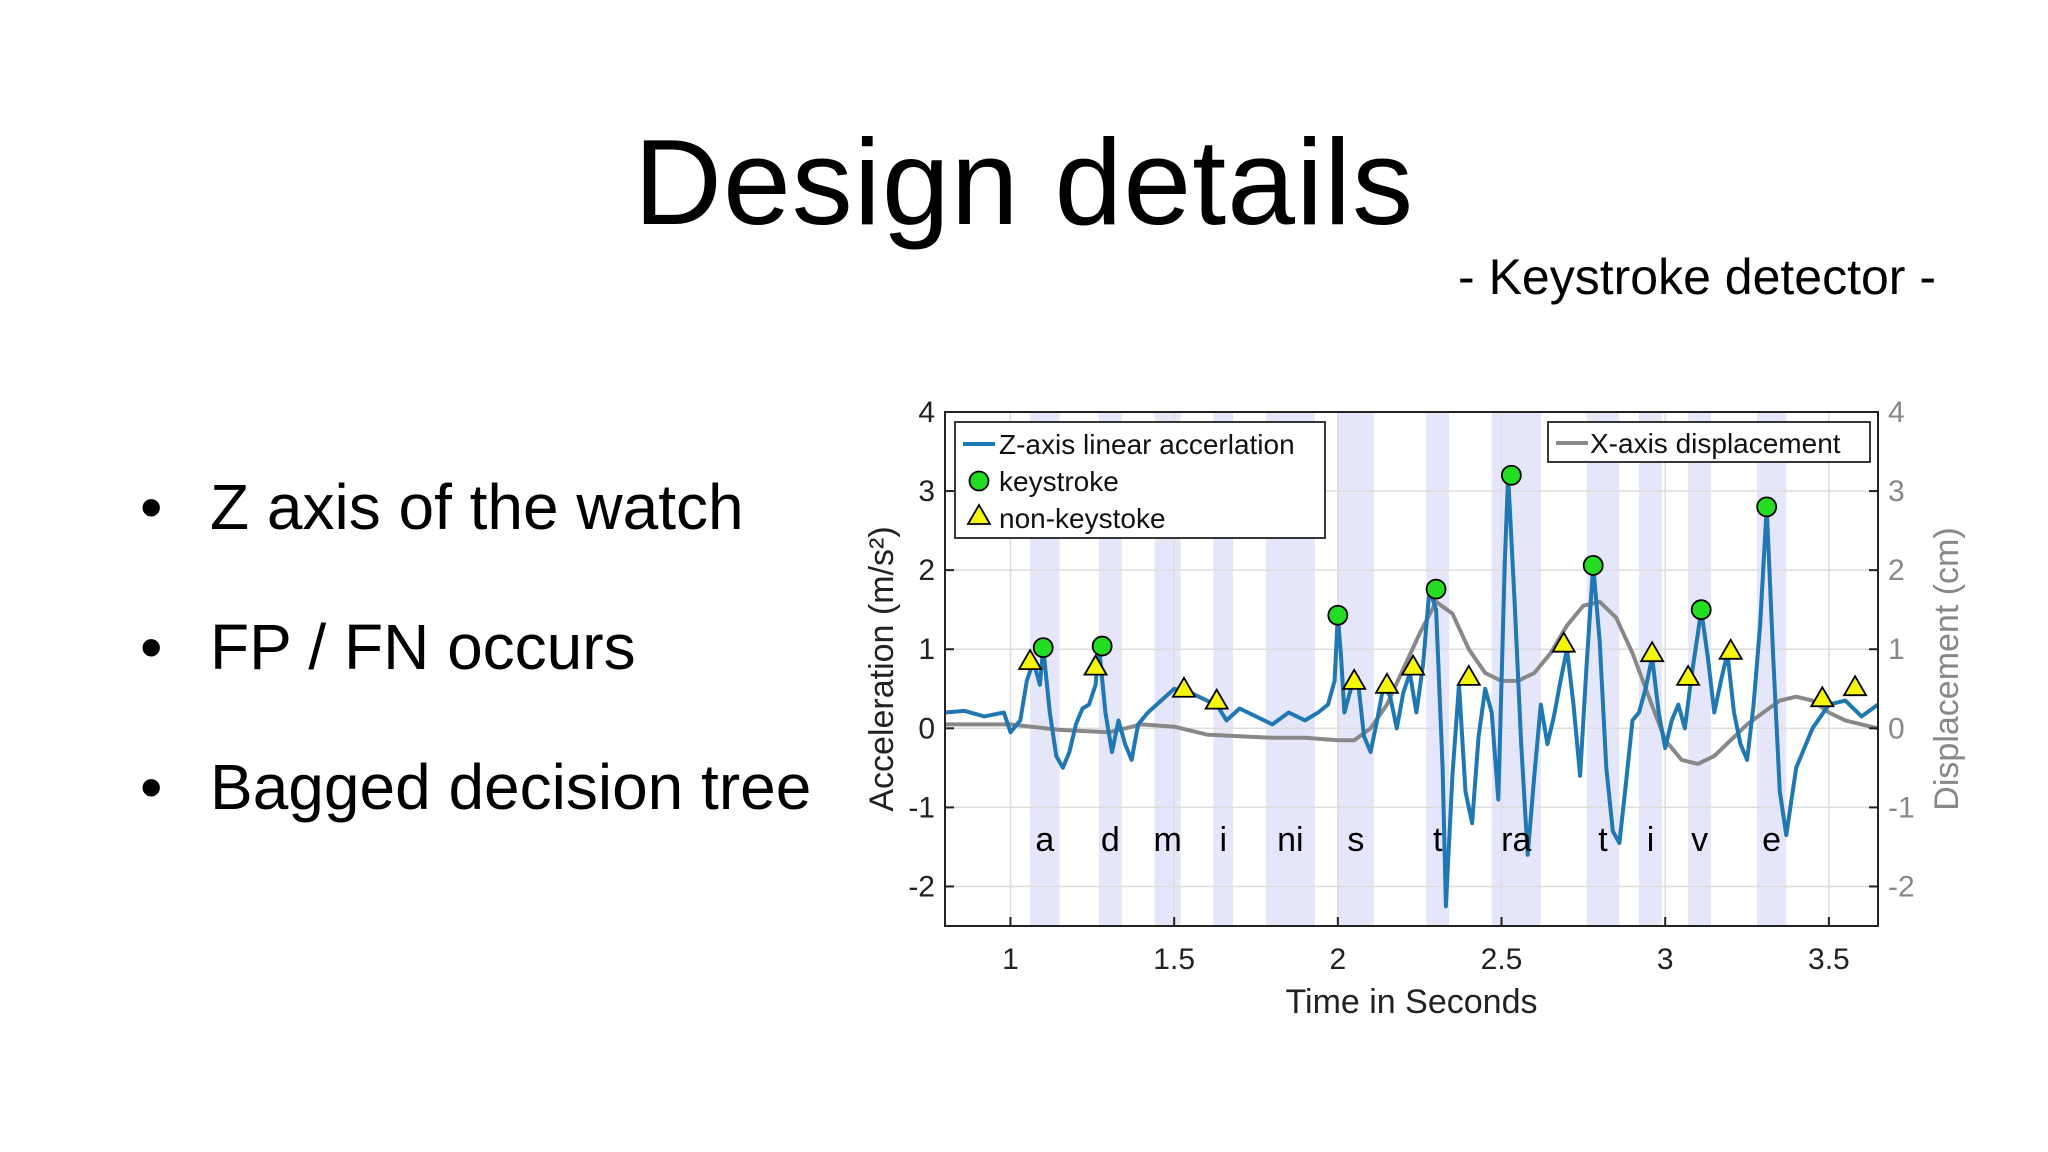  What do you see at coordinates (1947, 668) in the screenshot?
I see `y2-axis-label: Displacement (cm)` at bounding box center [1947, 668].